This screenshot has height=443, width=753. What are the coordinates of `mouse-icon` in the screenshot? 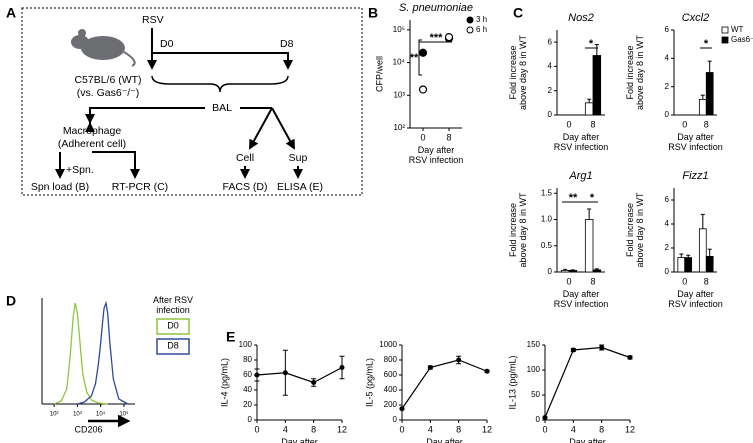 It's located at (103, 48).